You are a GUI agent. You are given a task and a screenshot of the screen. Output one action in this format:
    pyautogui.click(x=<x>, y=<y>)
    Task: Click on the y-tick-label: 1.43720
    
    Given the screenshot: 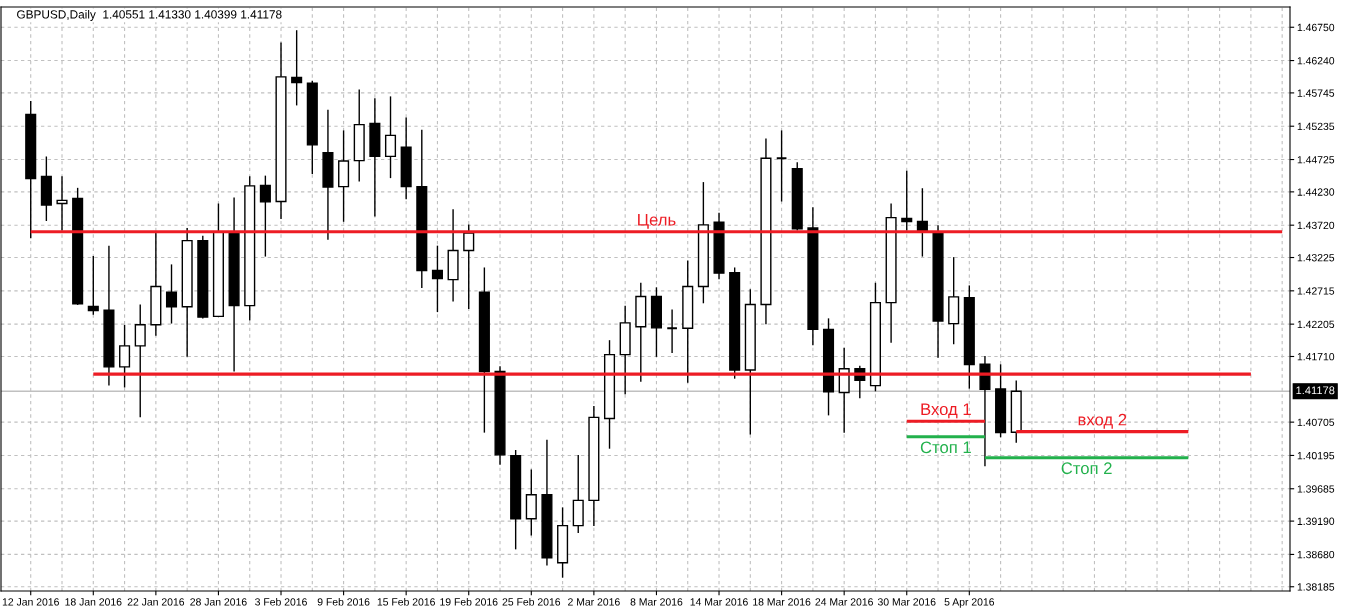 What is the action you would take?
    pyautogui.click(x=1316, y=225)
    